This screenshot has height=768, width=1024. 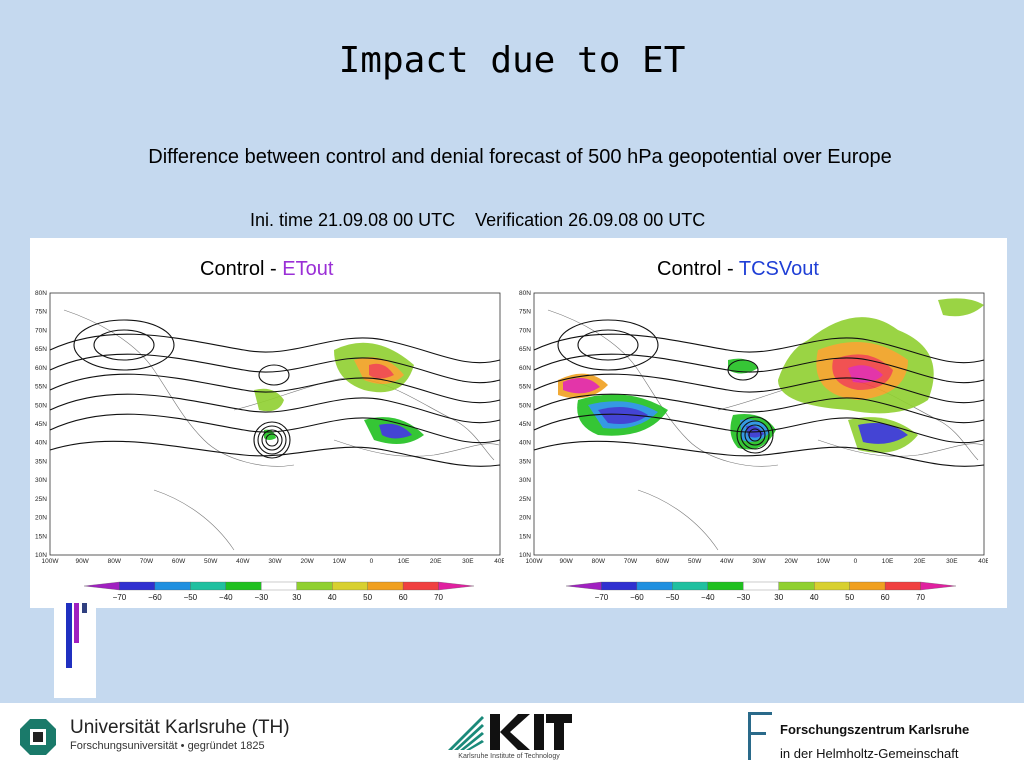 I want to click on lat-label: 25N, so click(x=41, y=499).